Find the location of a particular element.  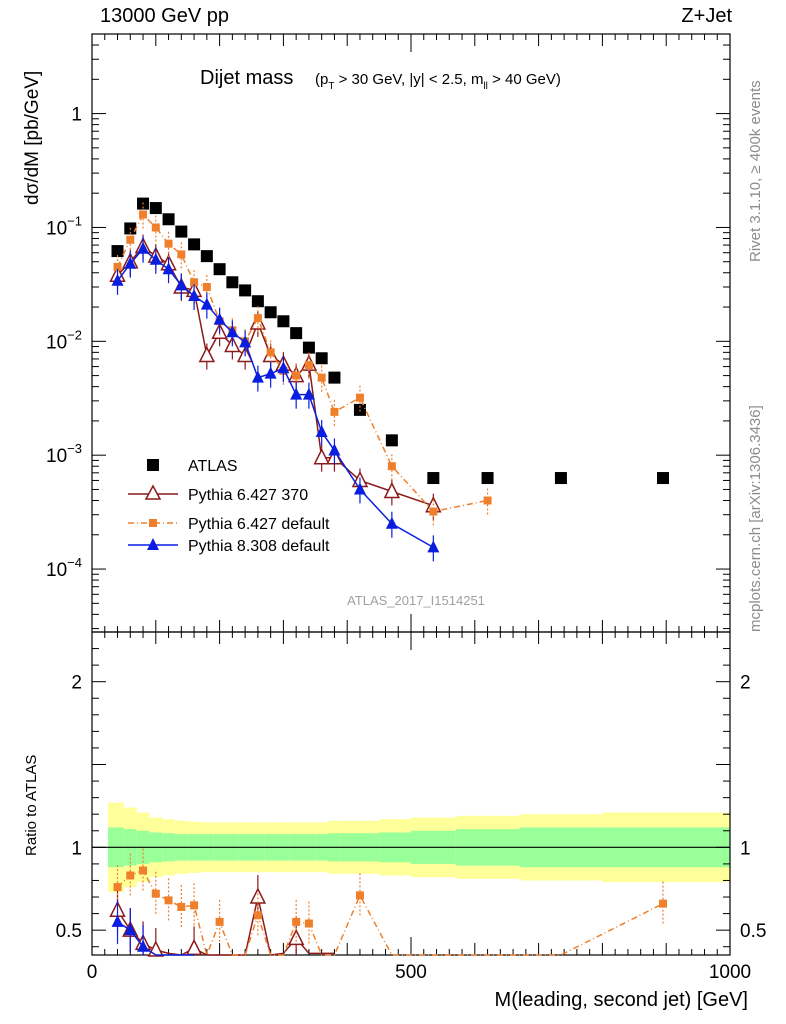

legend-label-p6-default: Pythia 6.427 default is located at coordinates (259, 524).